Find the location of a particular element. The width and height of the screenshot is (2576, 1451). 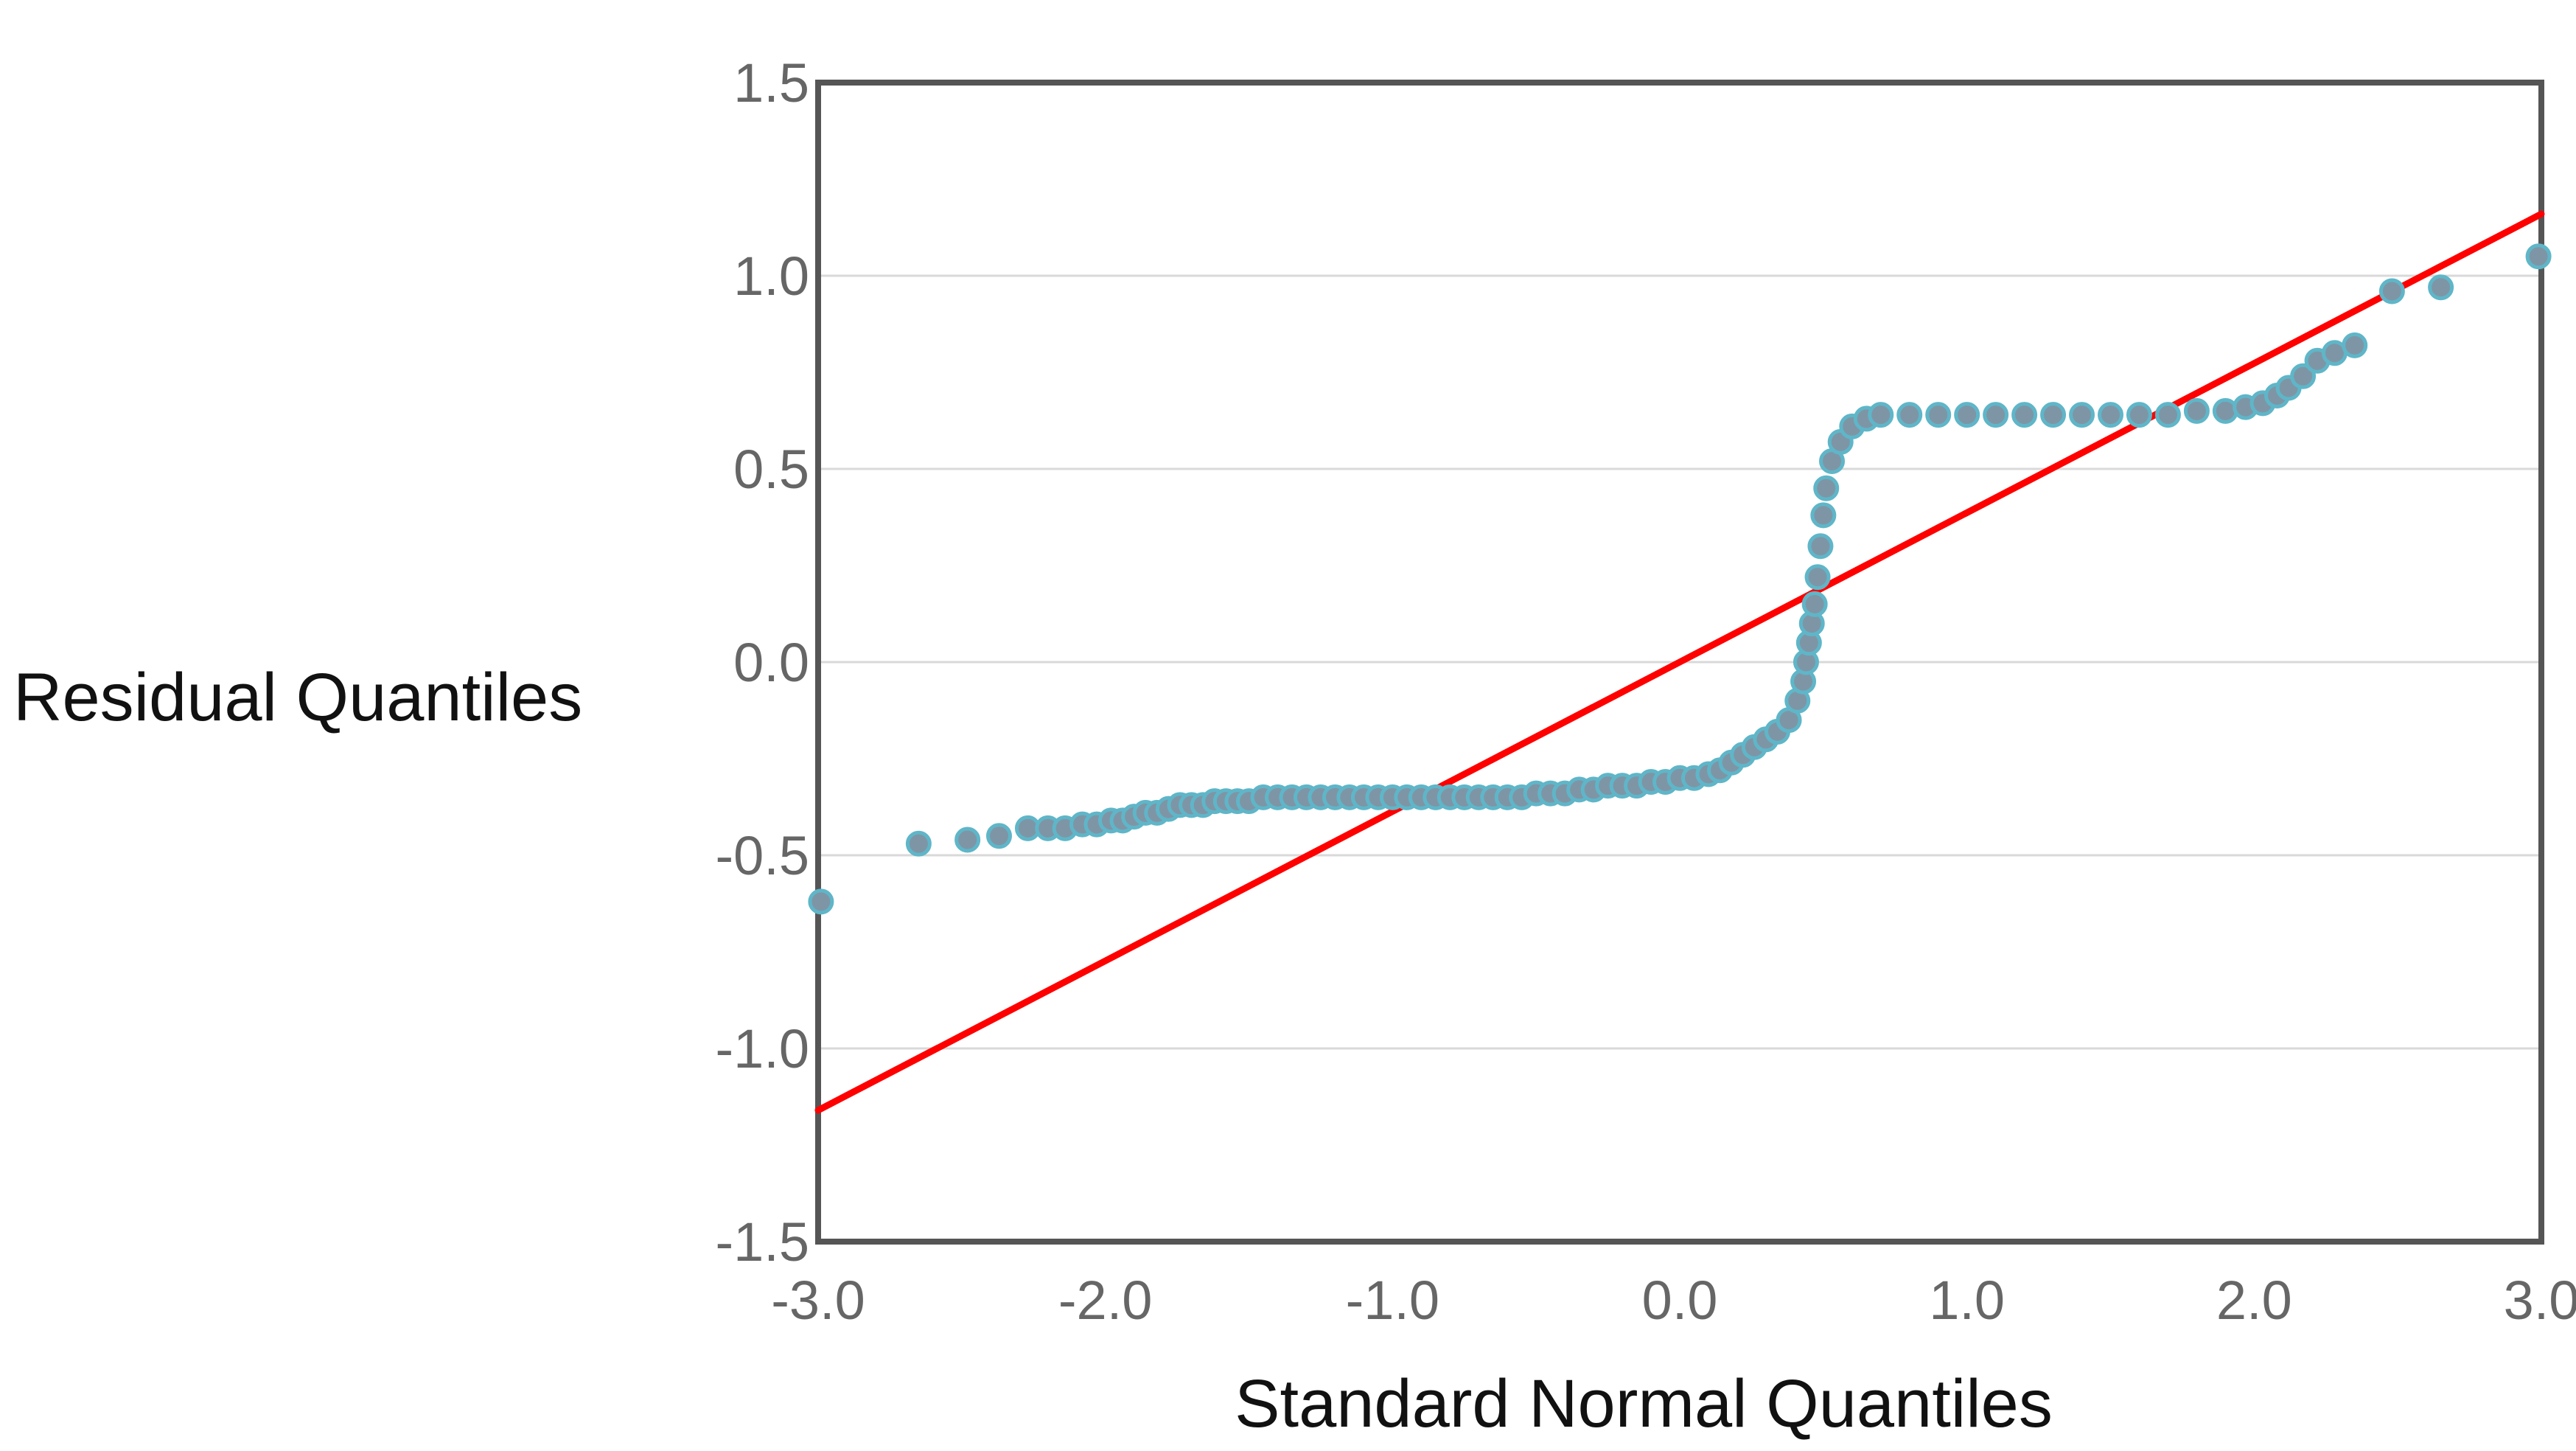

y-axis-ticks: 1.5 1.0 0.5 0.0 -0.5 -1.0 -1.5 is located at coordinates (762, 663).